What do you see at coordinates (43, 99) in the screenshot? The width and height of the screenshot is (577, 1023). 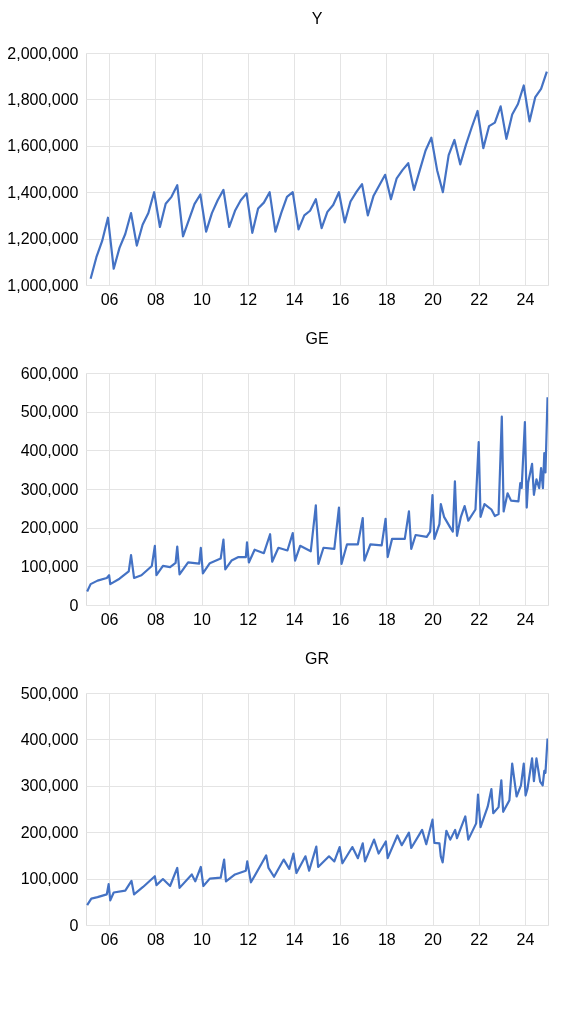 I see `y-tick-label: 1,800,000` at bounding box center [43, 99].